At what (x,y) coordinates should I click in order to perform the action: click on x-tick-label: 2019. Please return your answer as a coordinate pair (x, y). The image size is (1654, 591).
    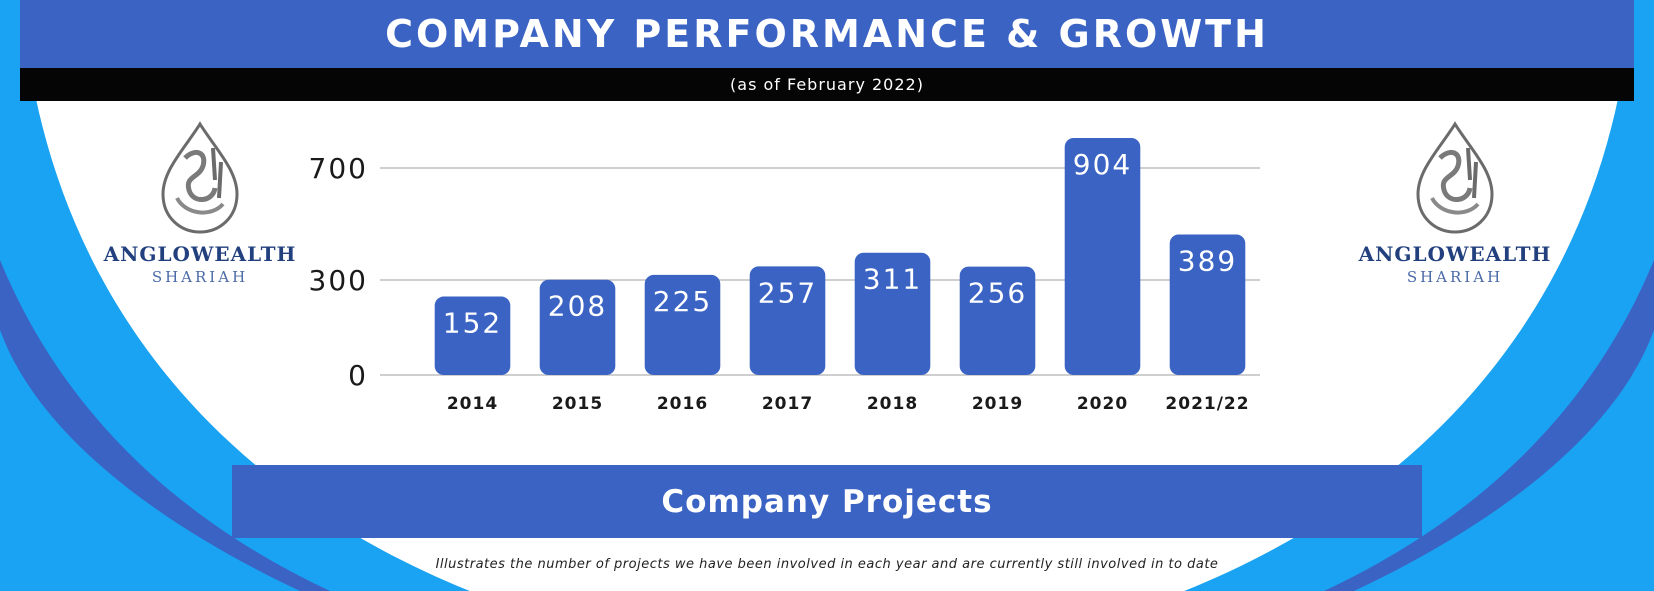
    Looking at the image, I should click on (997, 404).